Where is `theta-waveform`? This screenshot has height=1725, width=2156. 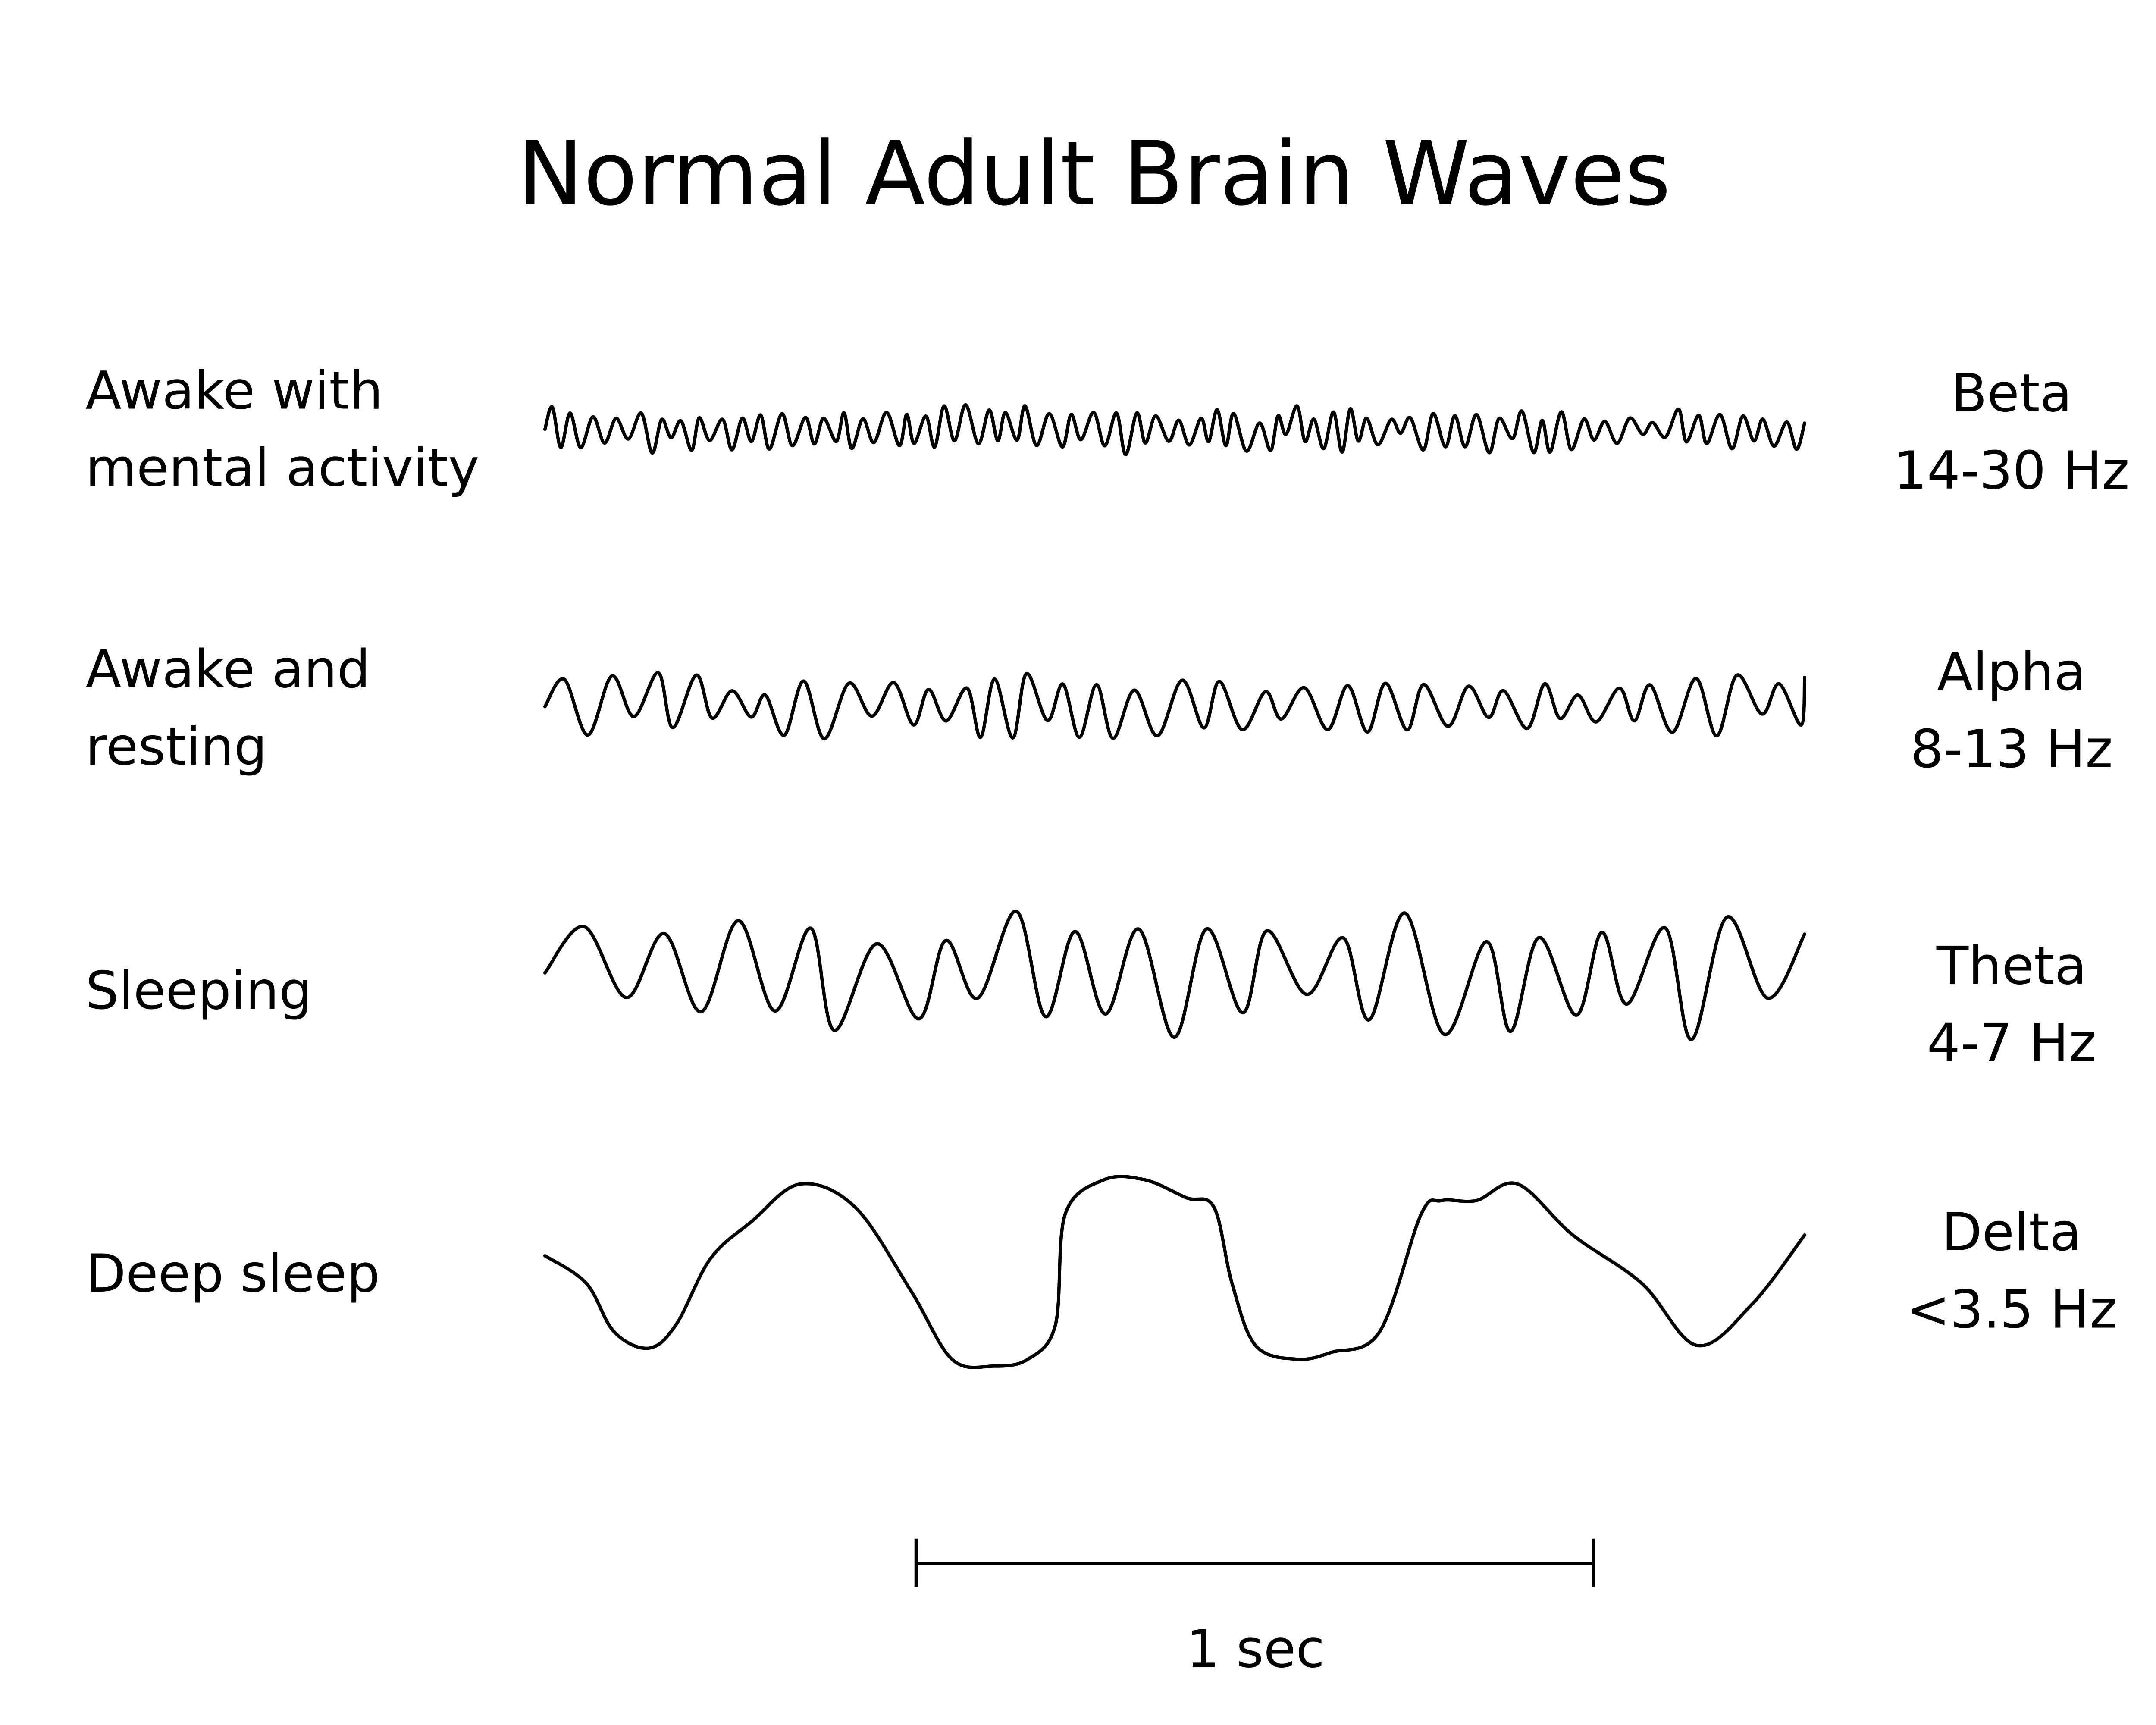
theta-waveform is located at coordinates (1174, 976).